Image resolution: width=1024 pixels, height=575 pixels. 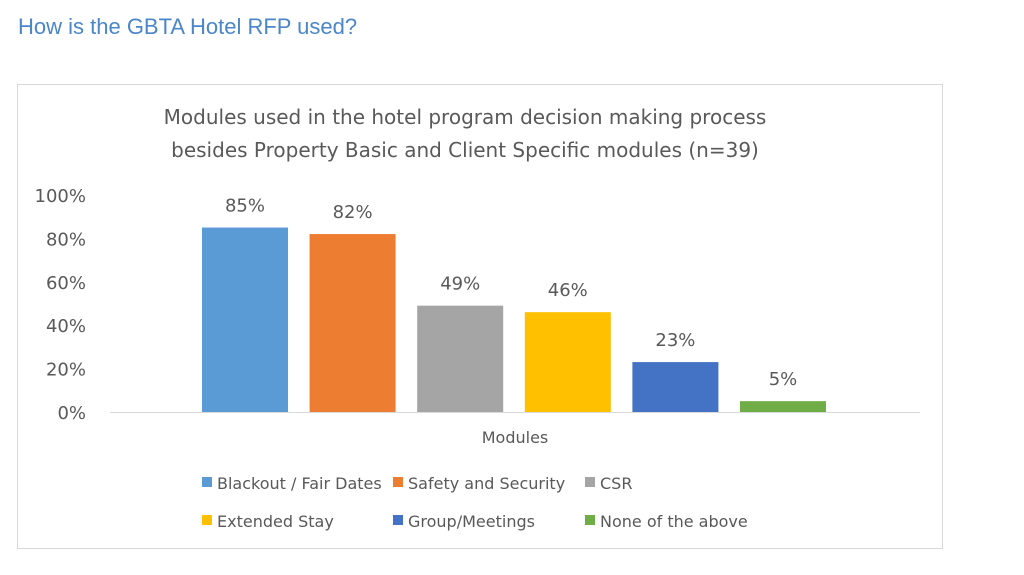 What do you see at coordinates (675, 340) in the screenshot?
I see `data-label: 23%` at bounding box center [675, 340].